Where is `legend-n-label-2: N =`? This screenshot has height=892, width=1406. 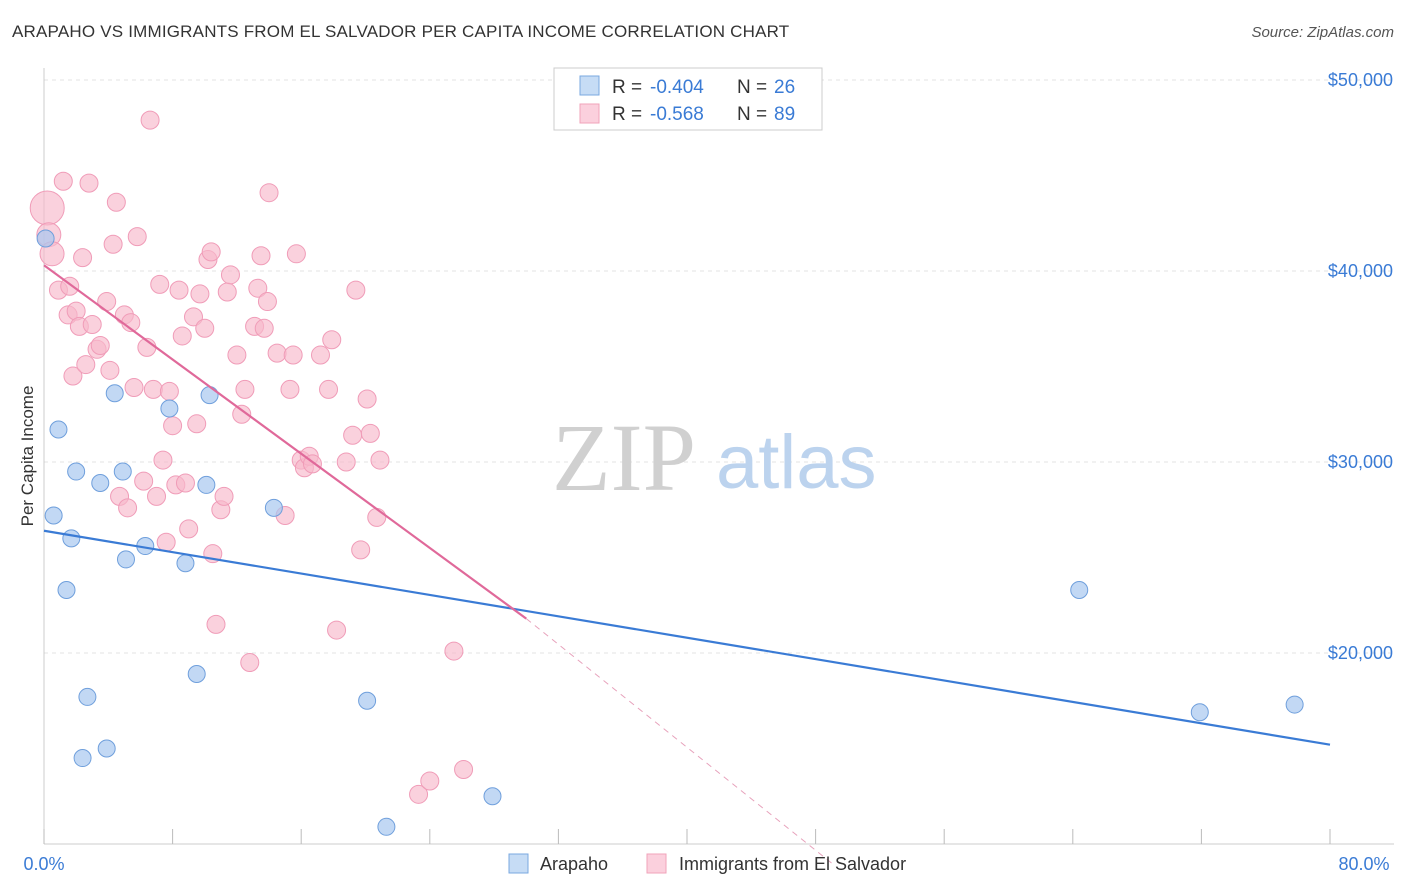 legend-n-label-2: N = is located at coordinates (752, 114).